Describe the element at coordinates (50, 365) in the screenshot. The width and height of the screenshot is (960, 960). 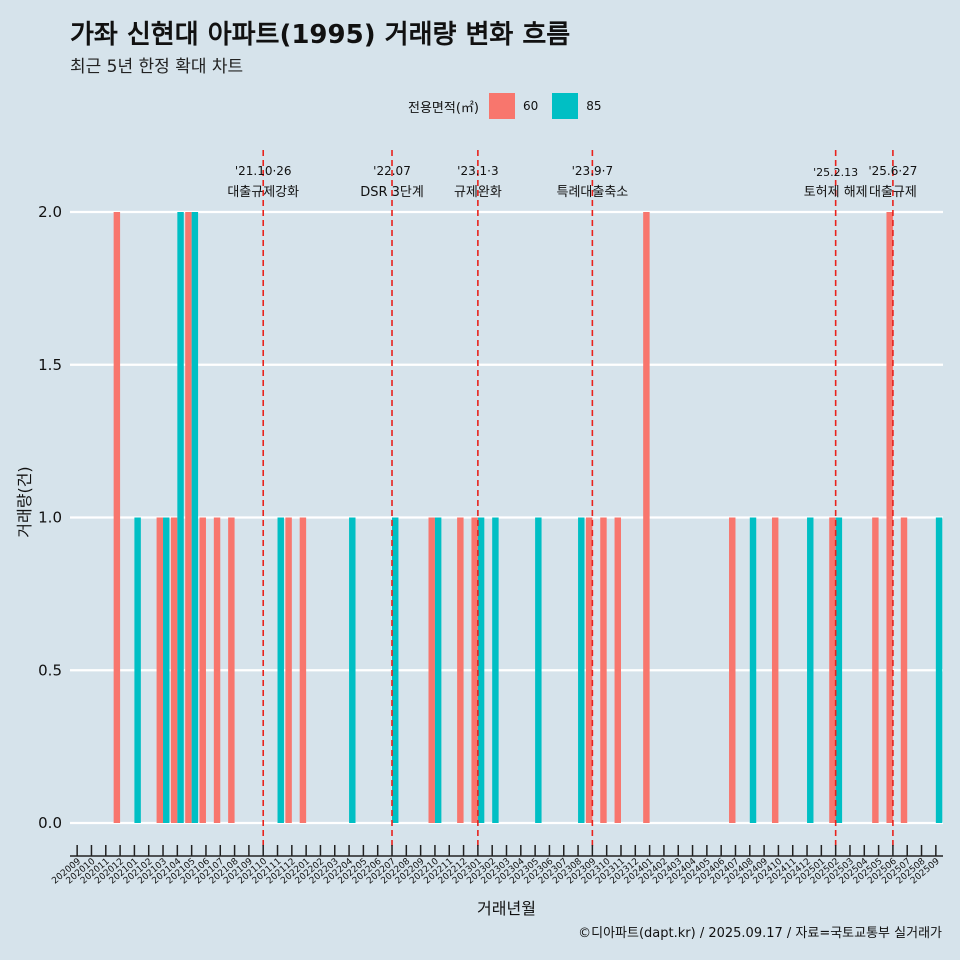
I see `y-tick-label: 1.5` at that location.